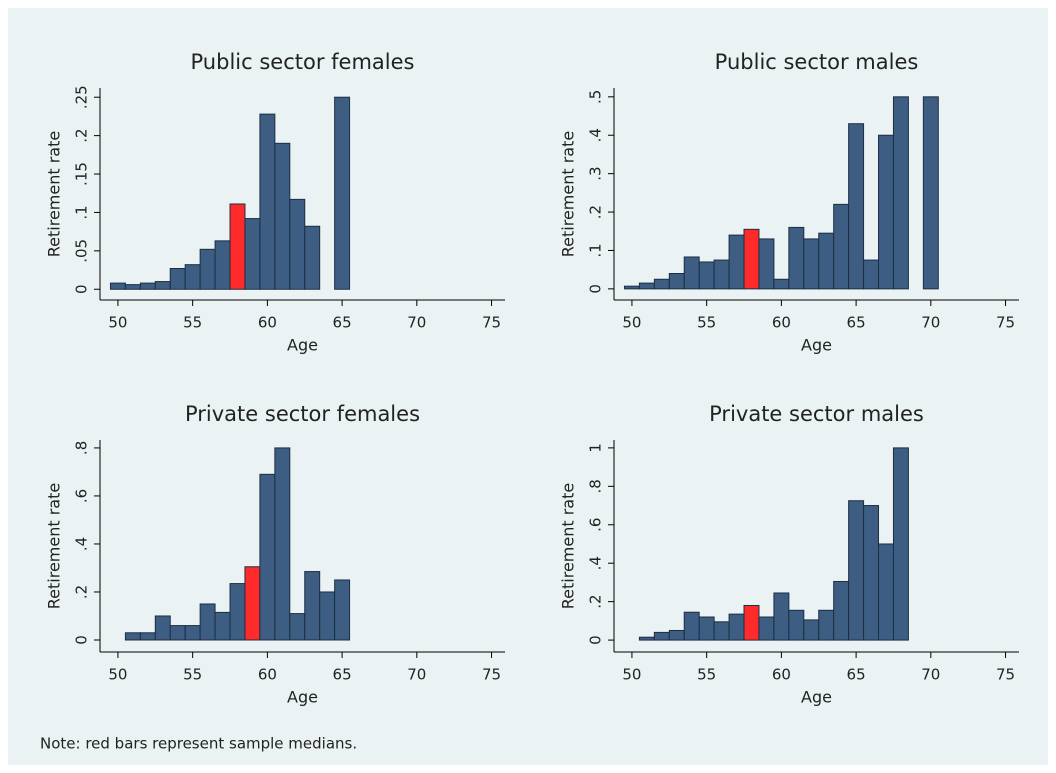 The image size is (1056, 773). I want to click on y-tick-label: .05, so click(82, 251).